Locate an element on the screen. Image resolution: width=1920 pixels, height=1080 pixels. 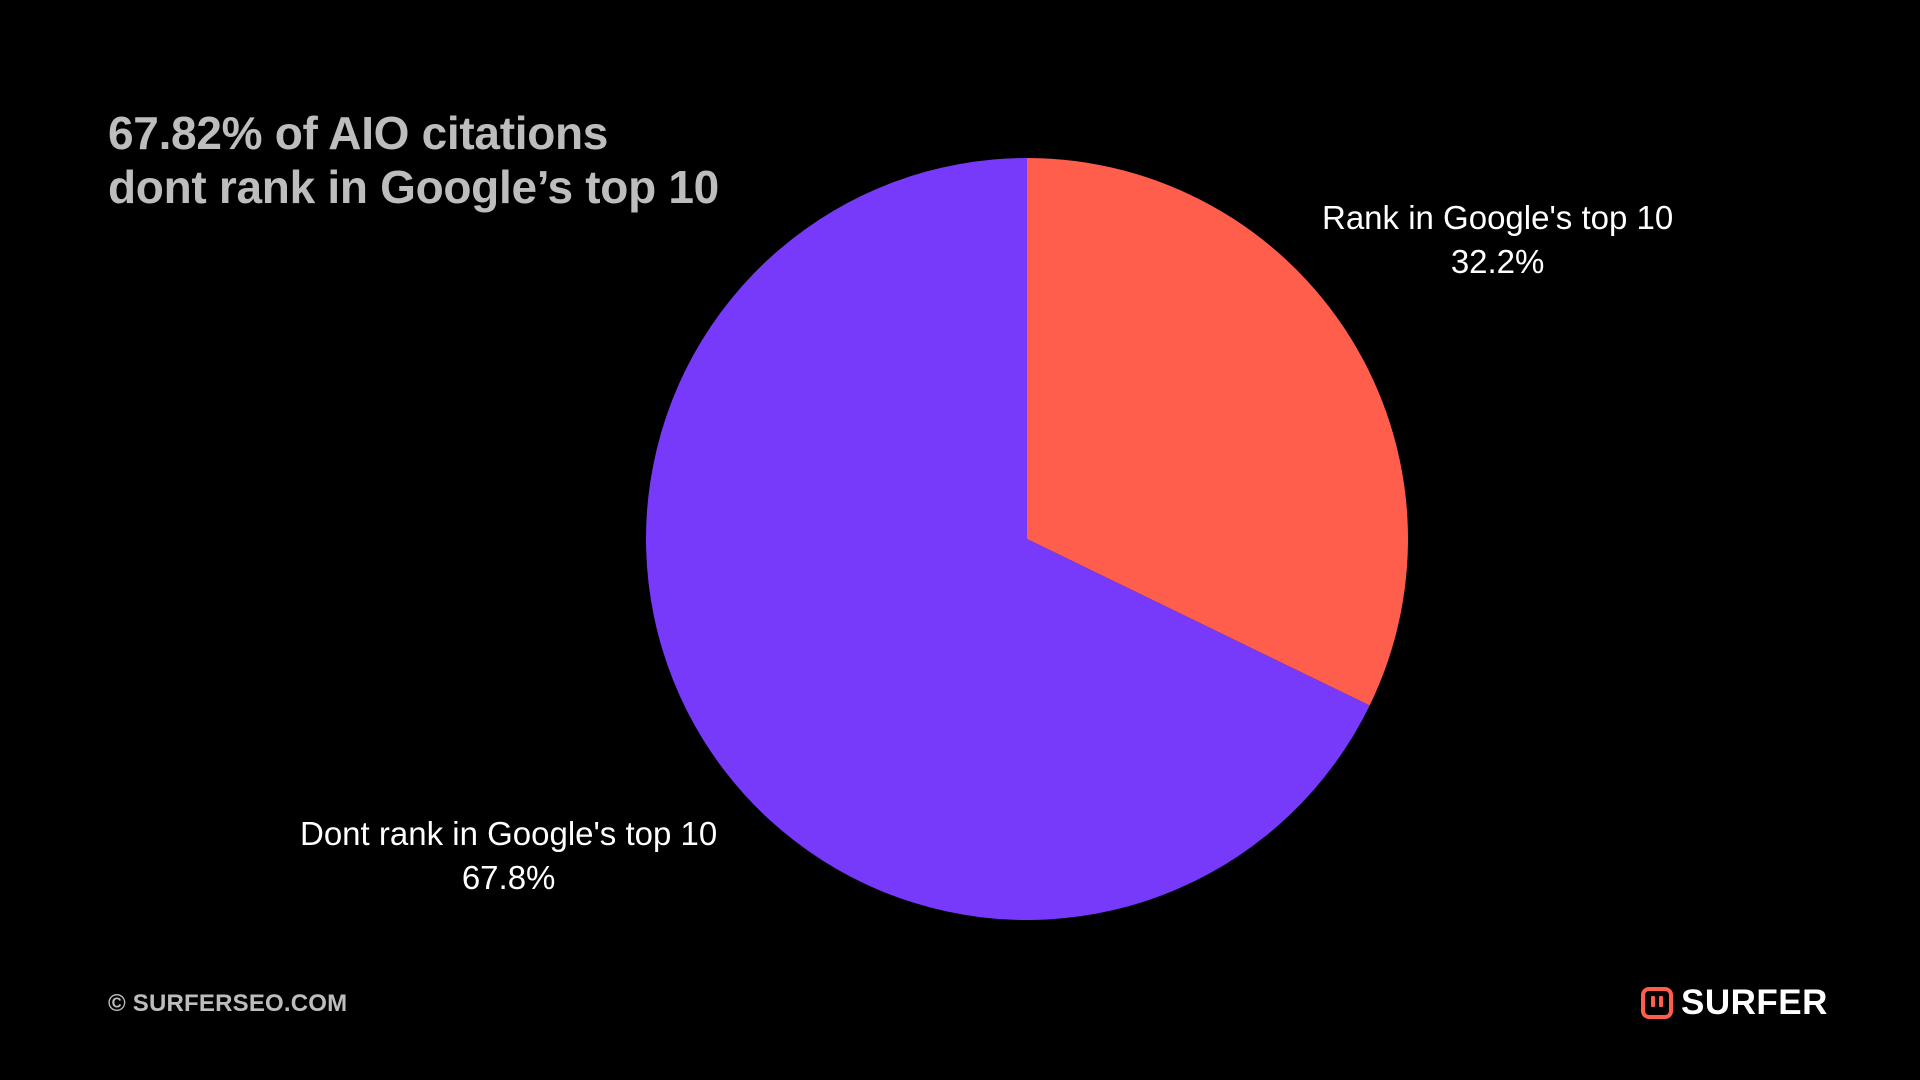
brand-logo: SURFER is located at coordinates (1734, 1003).